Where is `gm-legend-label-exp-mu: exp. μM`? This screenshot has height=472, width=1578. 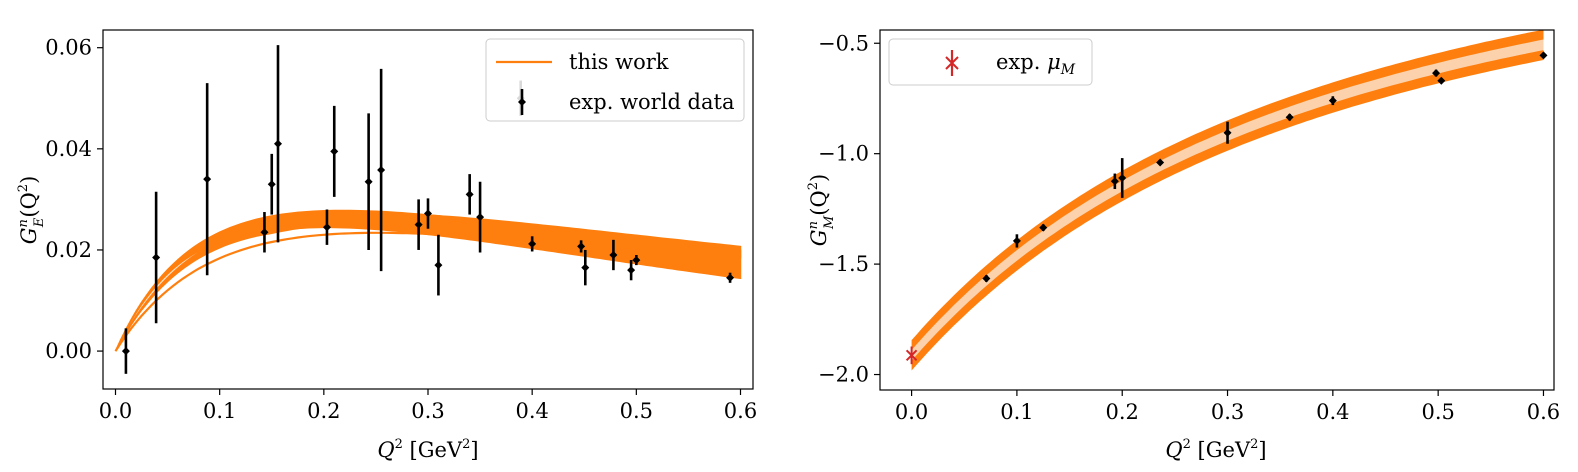
gm-legend-label-exp-mu: exp. μM is located at coordinates (1036, 64).